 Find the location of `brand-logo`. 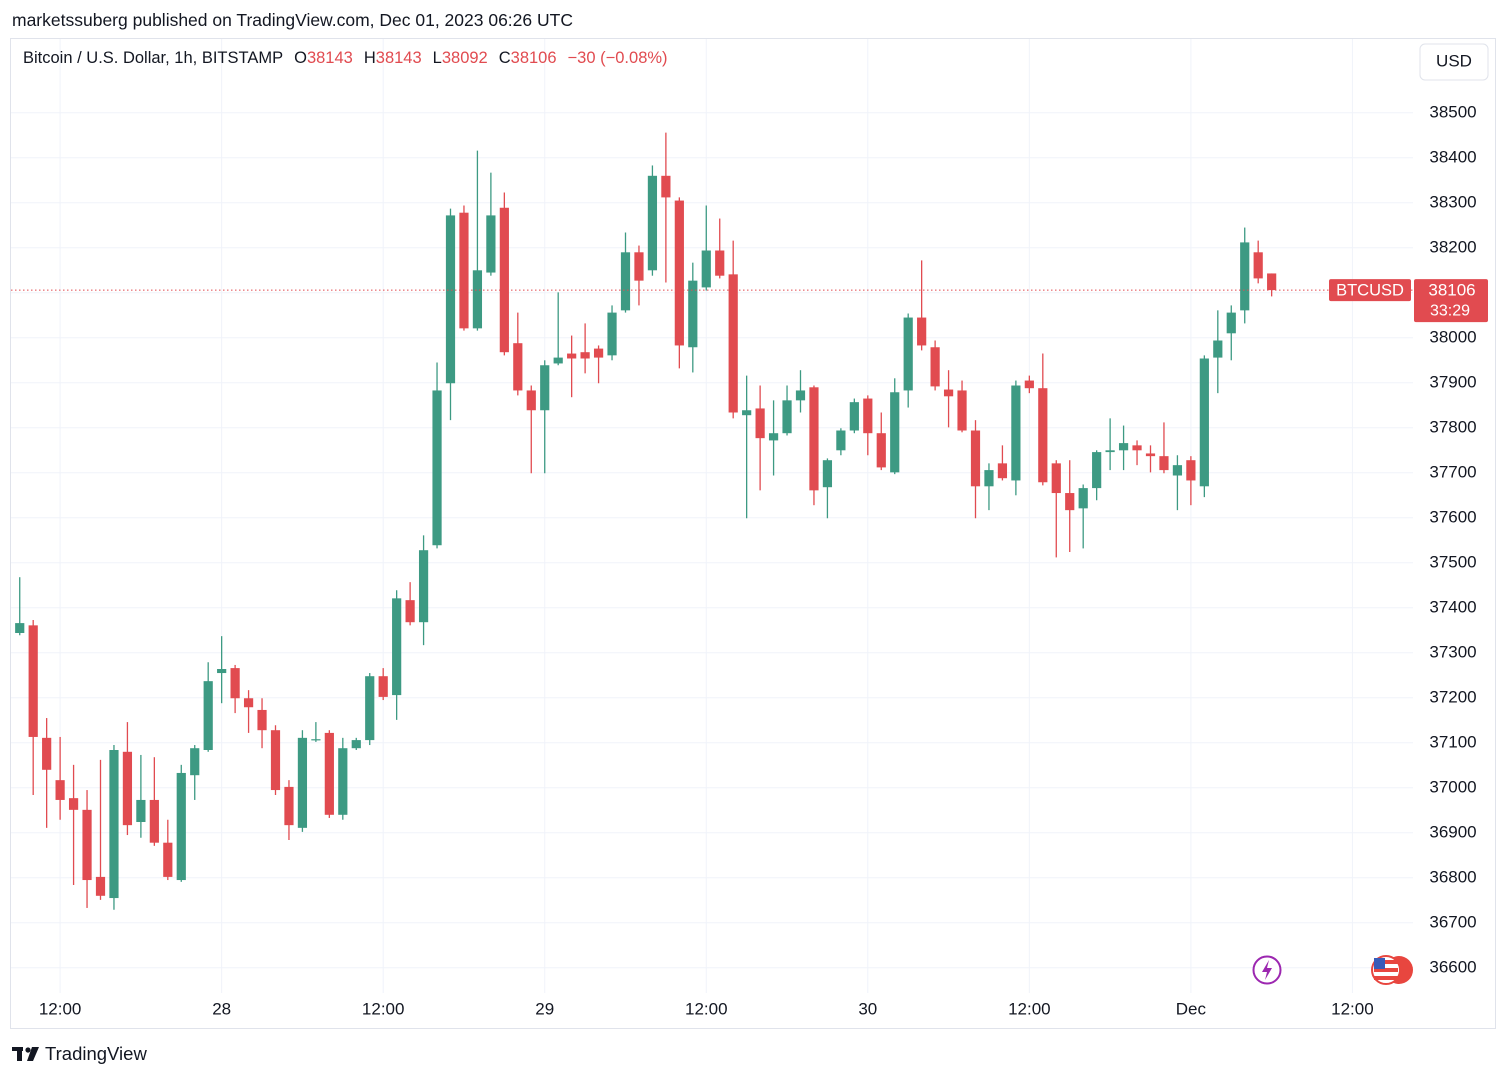

brand-logo is located at coordinates (25, 1054).